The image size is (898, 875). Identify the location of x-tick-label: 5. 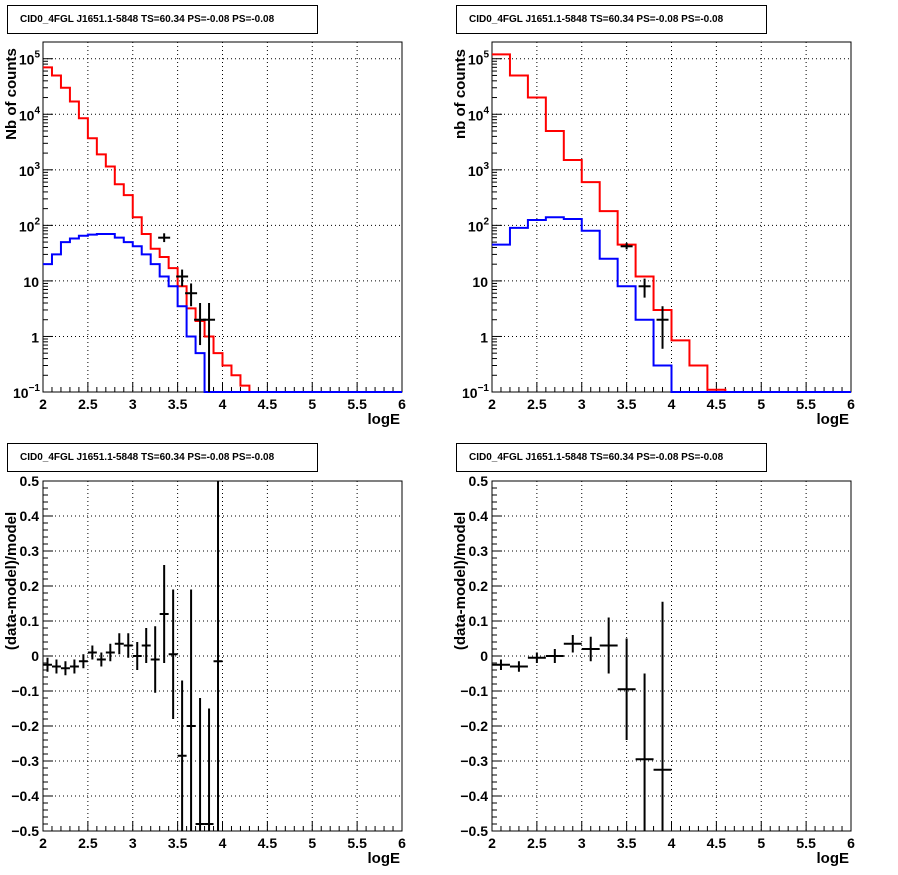
(761, 404).